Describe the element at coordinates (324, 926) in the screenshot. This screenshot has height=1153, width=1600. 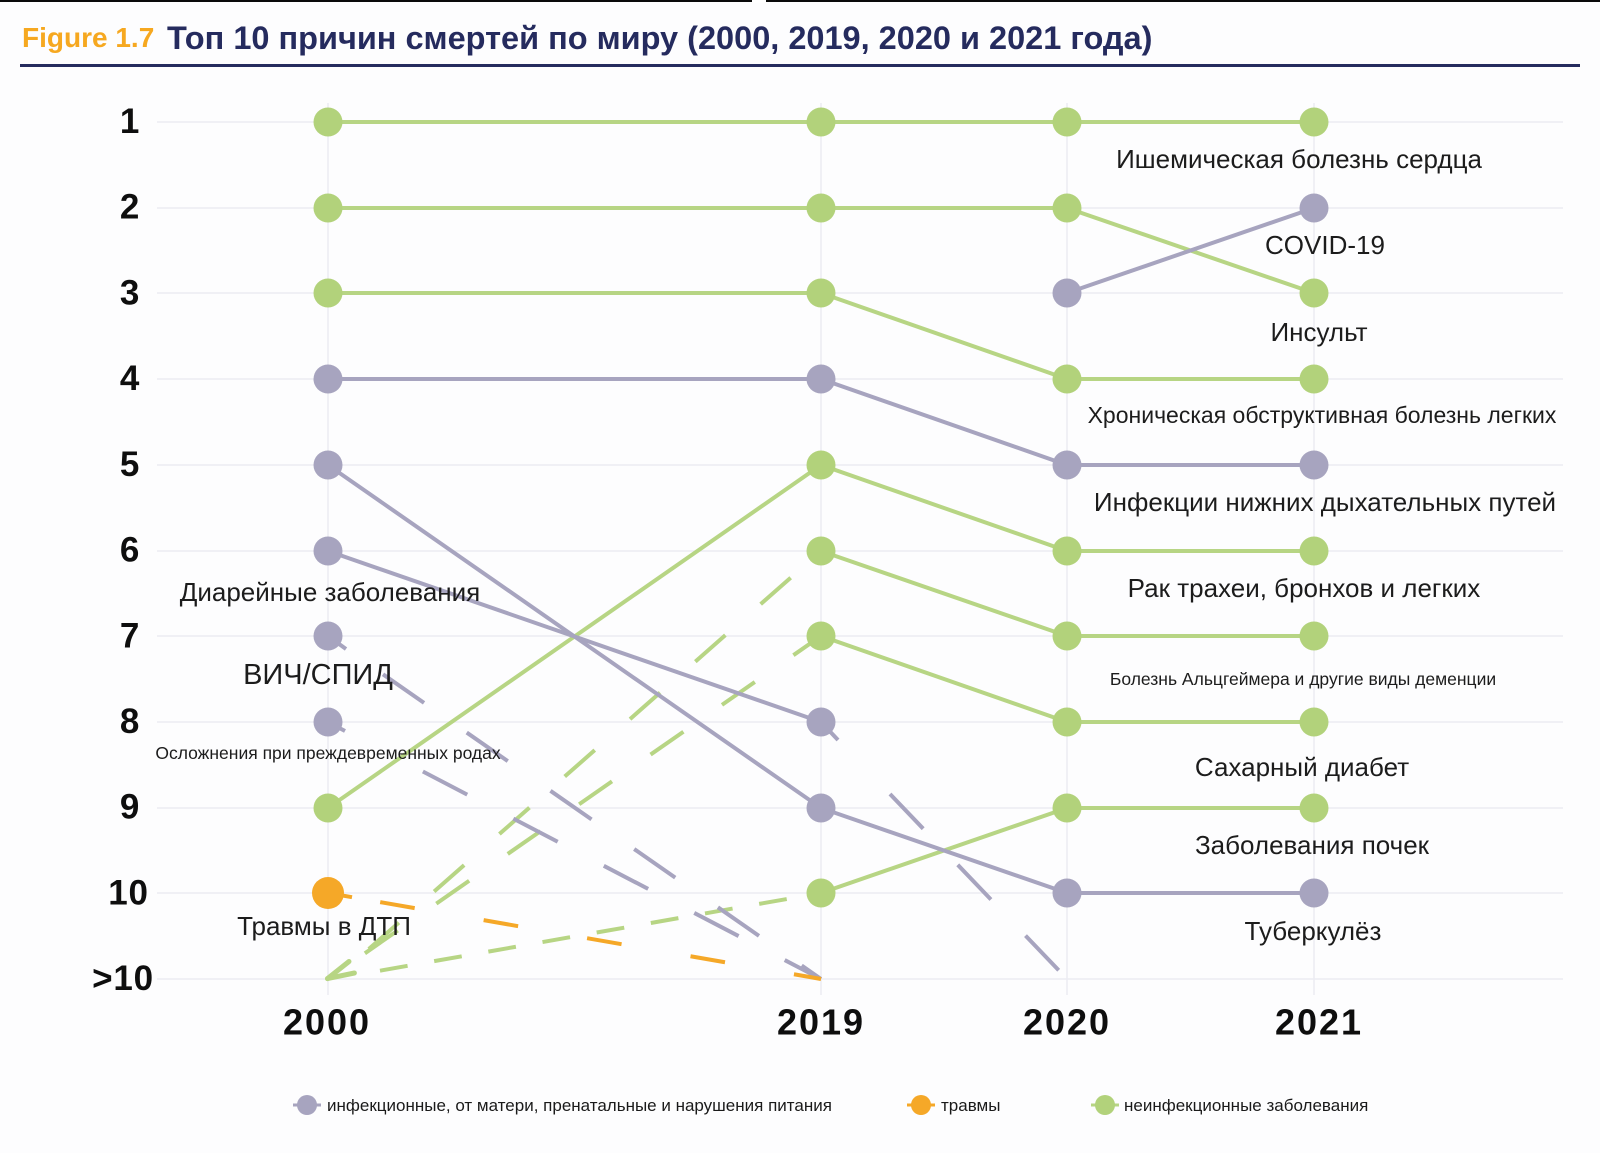
I see `svg-text: Травмы в ДТП` at that location.